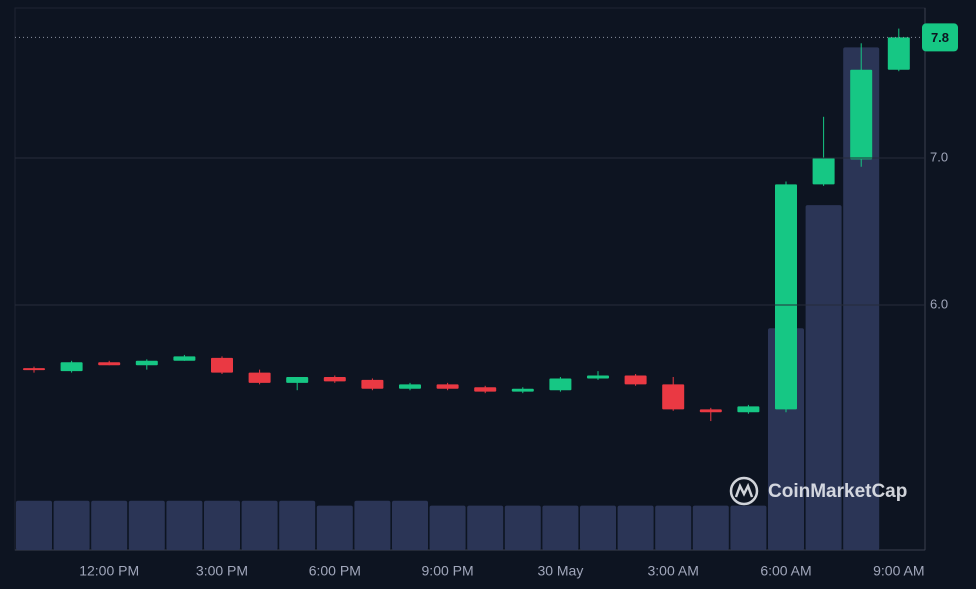  I want to click on x-tick-label: 3:00 AM, so click(673, 571).